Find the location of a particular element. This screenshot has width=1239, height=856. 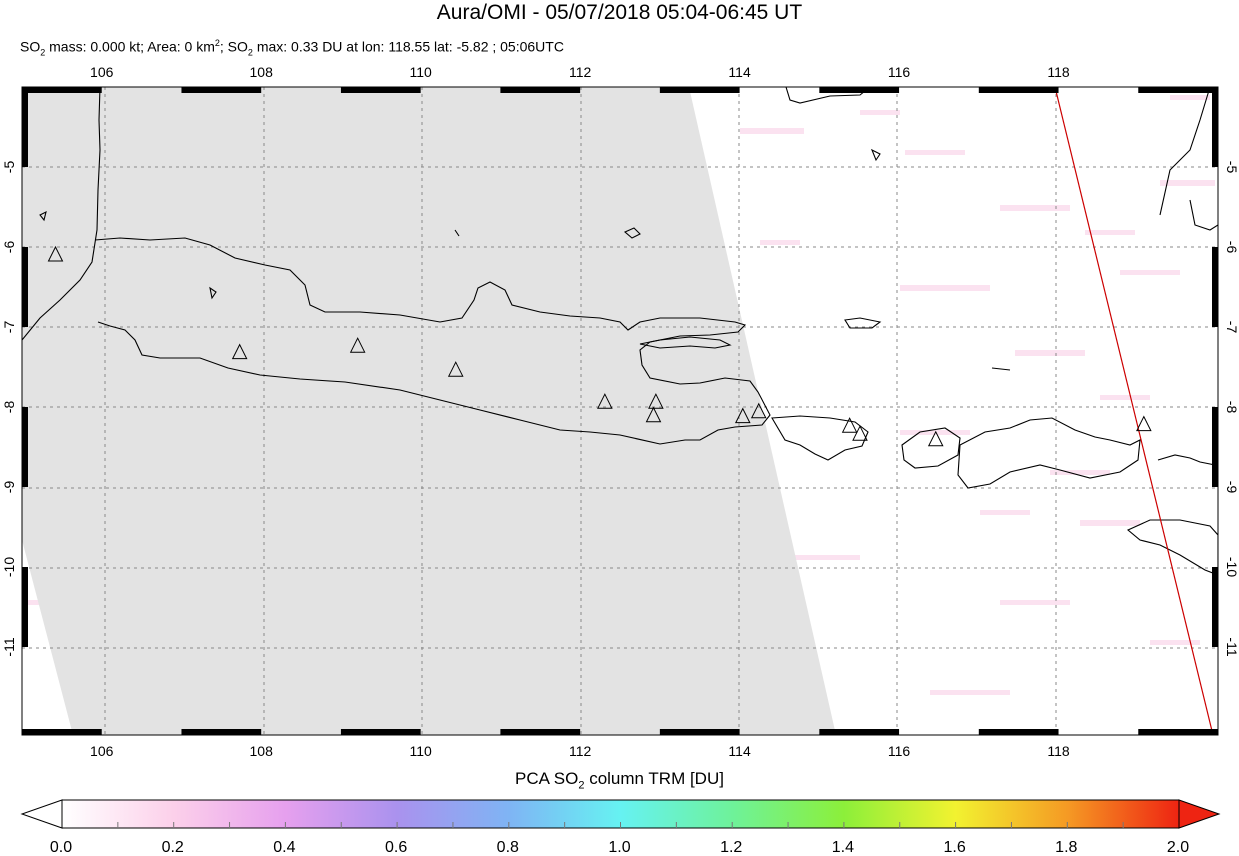

lat-tick-label-left: -11 is located at coordinates (9, 646).